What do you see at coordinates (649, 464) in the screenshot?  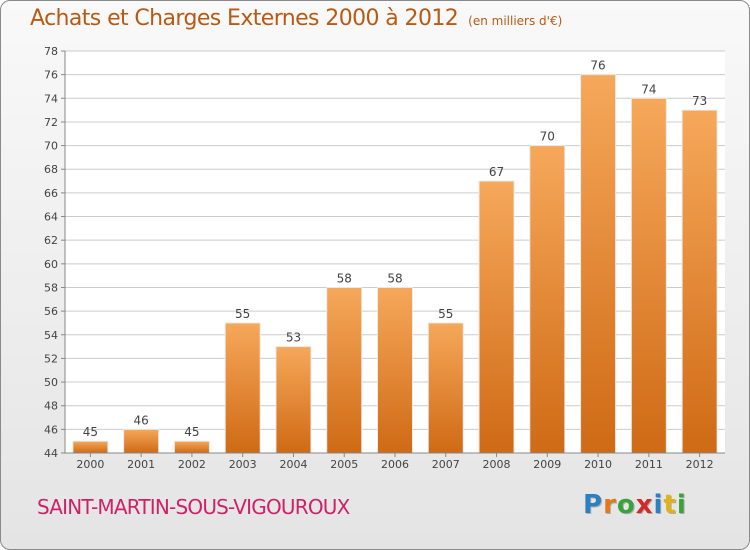 I see `x-tick-label: 2011` at bounding box center [649, 464].